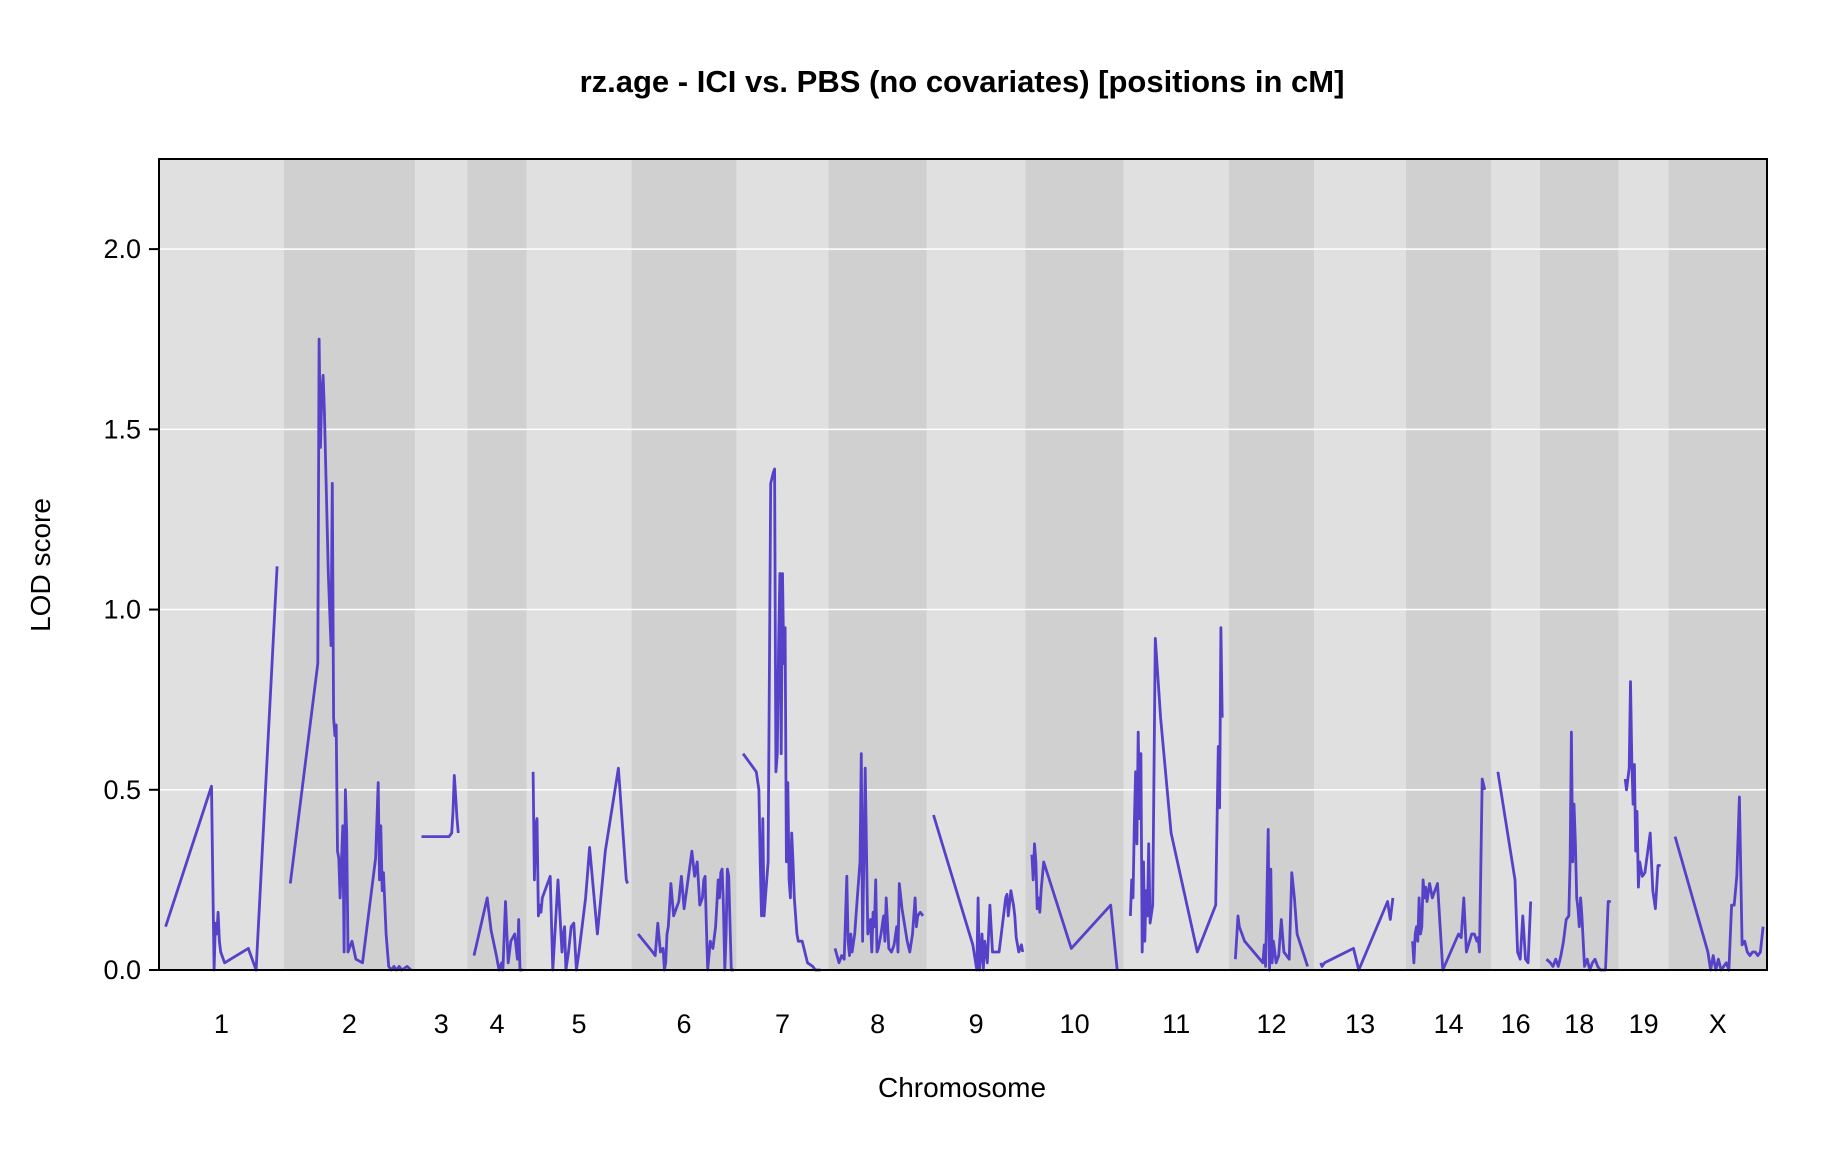 This screenshot has height=1152, width=1824. I want to click on y-tick-label: 1.0, so click(122, 610).